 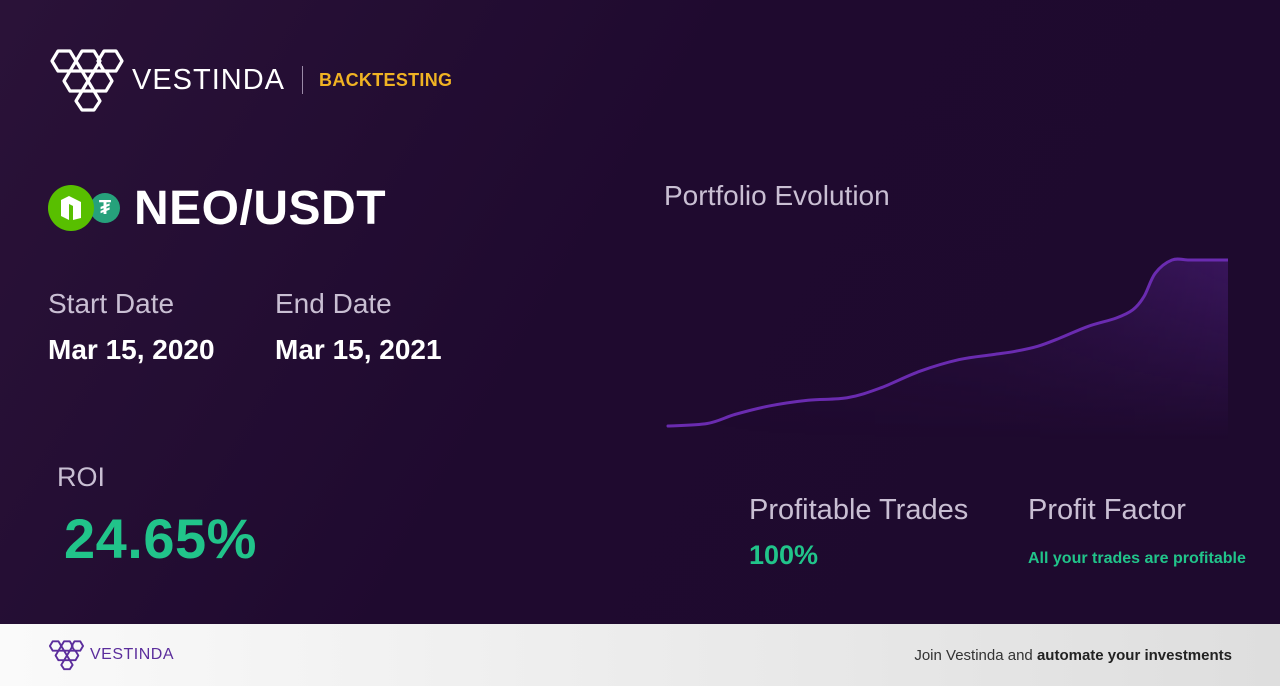 I want to click on end-date-label: End Date, so click(x=333, y=303).